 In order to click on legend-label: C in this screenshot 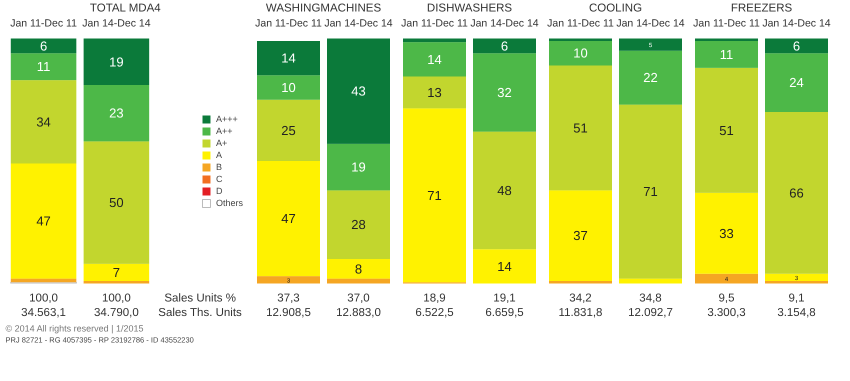, I will do `click(220, 179)`.